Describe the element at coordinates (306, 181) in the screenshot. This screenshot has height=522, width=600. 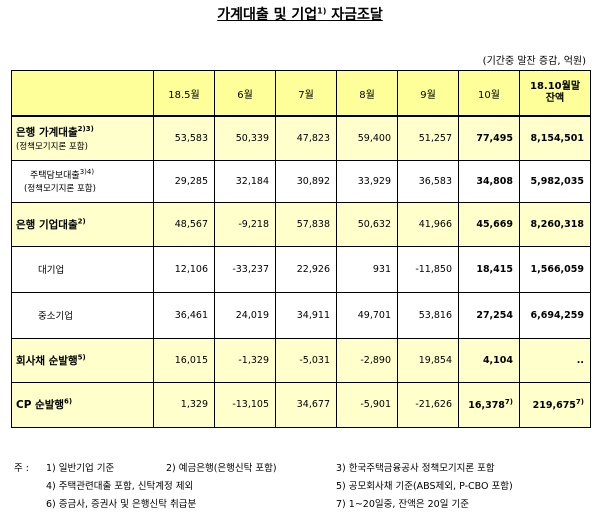
I see `cell: 30,892` at that location.